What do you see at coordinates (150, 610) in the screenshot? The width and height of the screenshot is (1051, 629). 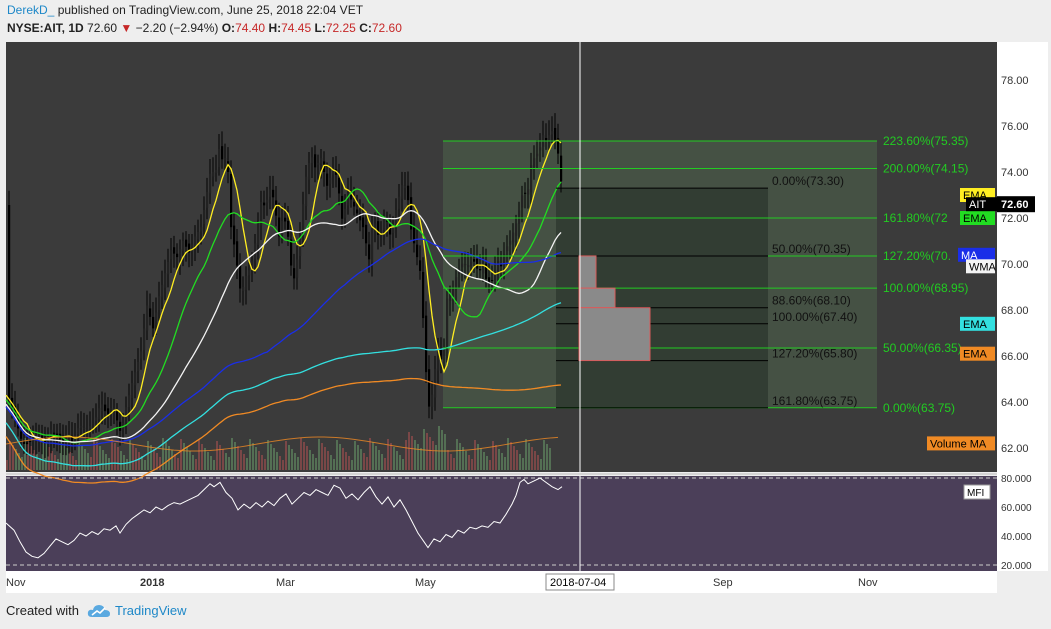 I see `tradingview-link: TradingView` at bounding box center [150, 610].